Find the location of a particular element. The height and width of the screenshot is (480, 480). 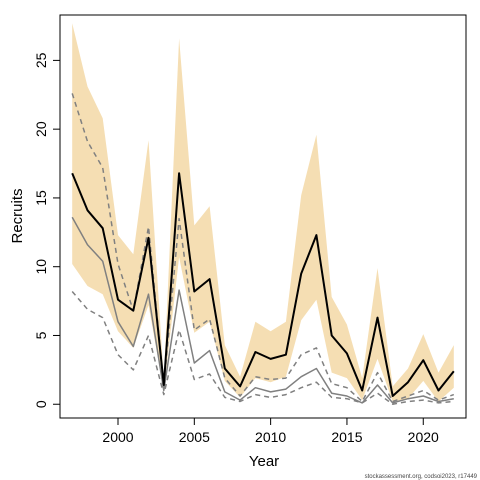

y-tick-label: 0 is located at coordinates (41, 404).